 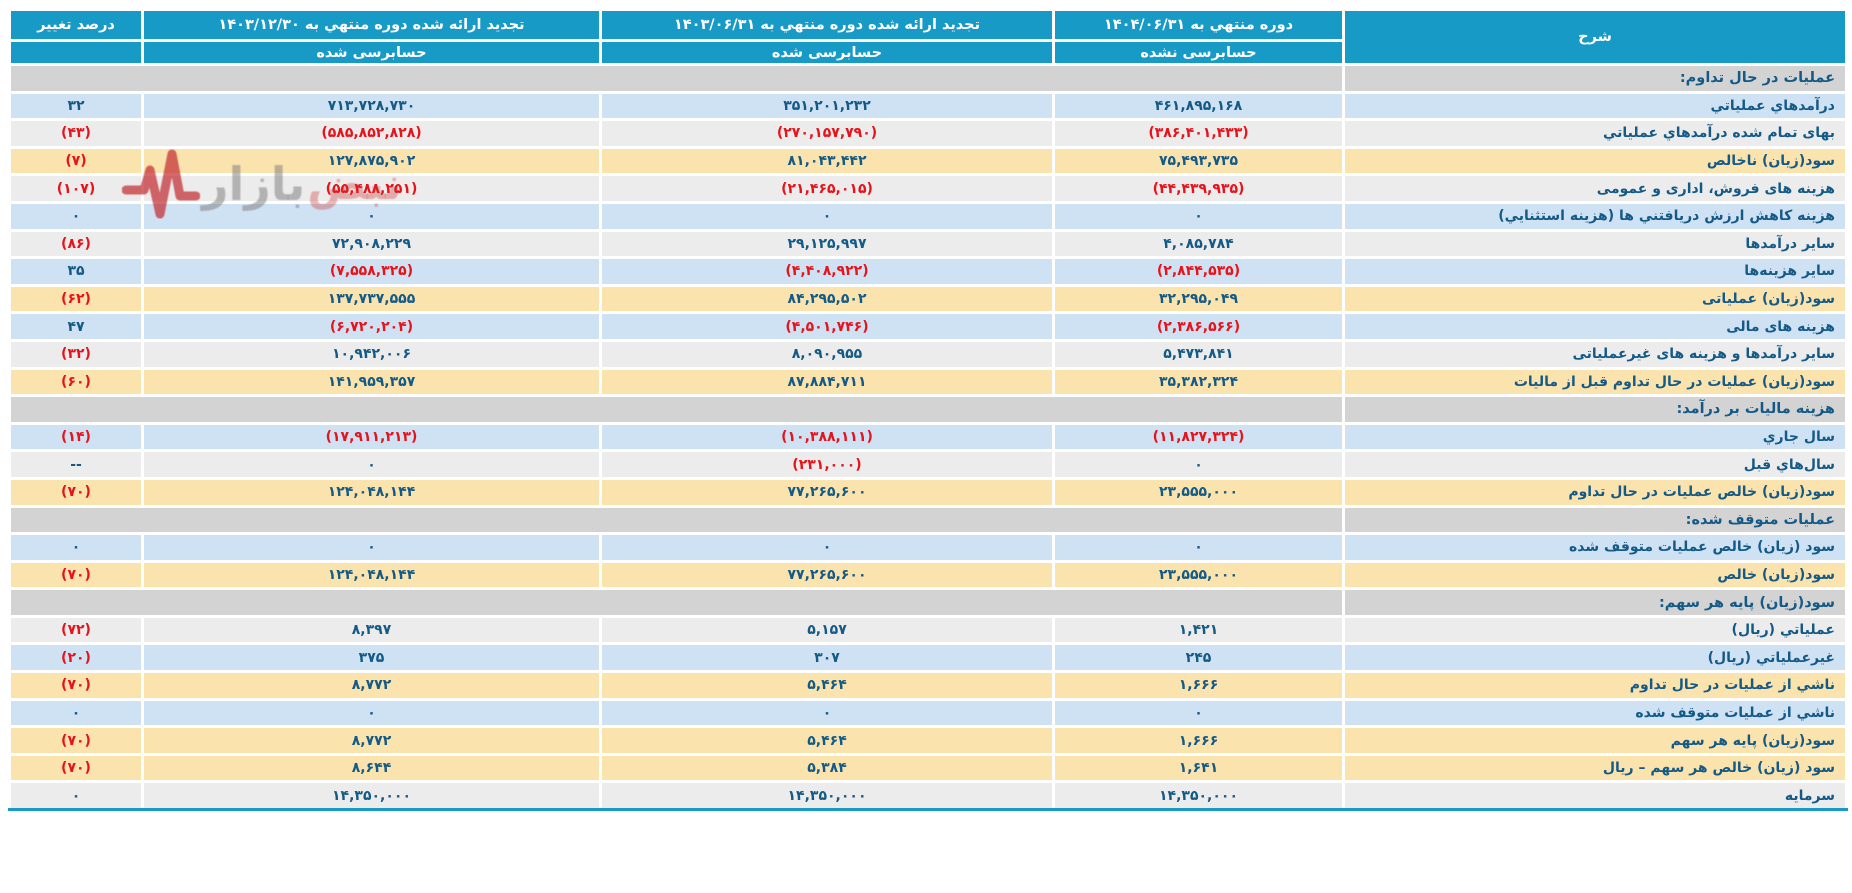 I want to click on value-prior-year: ۸,۶۴۴, so click(x=371, y=768).